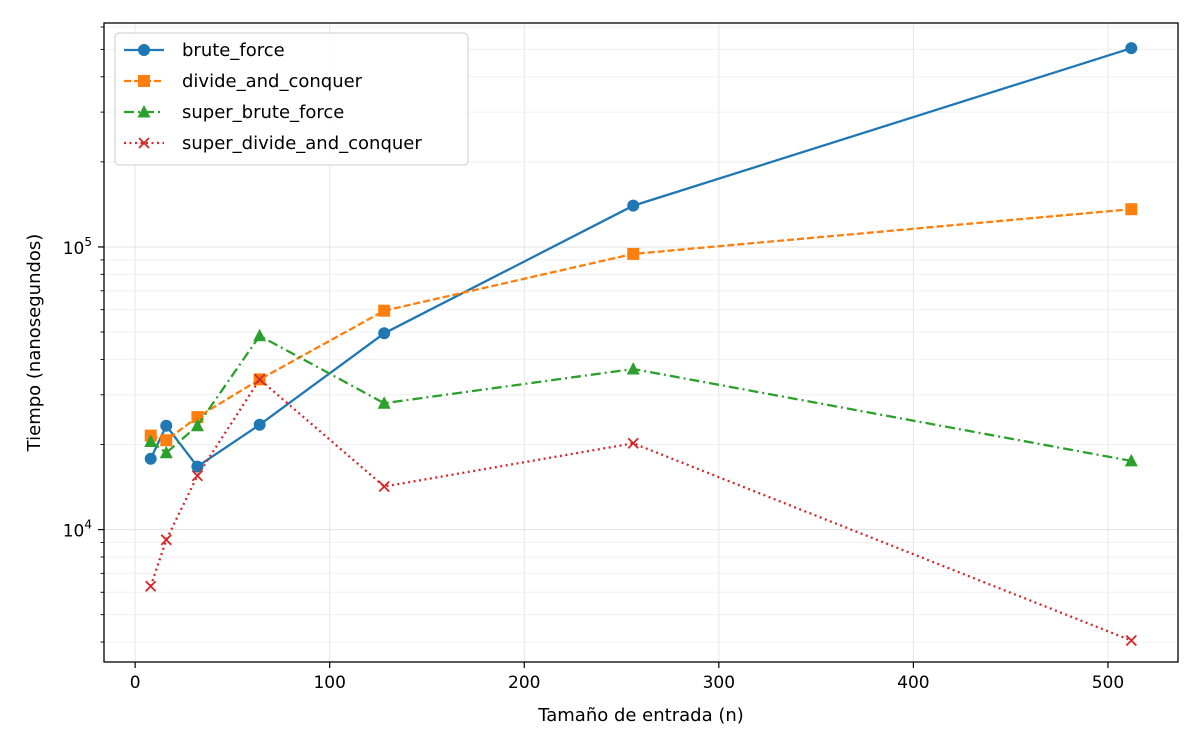  Describe the element at coordinates (302, 143) in the screenshot. I see `legend-label: super_divide_and_conquer` at that location.